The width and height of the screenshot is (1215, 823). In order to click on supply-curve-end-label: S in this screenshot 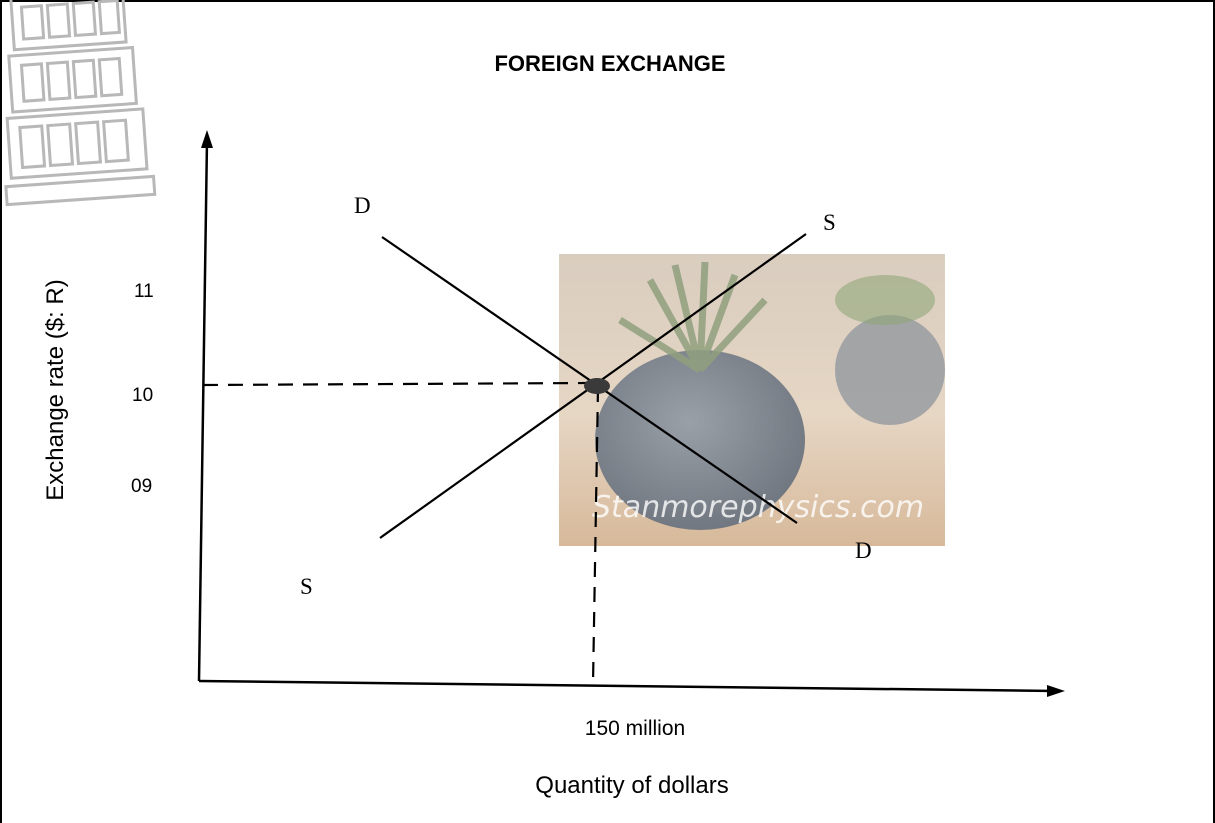, I will do `click(829, 222)`.